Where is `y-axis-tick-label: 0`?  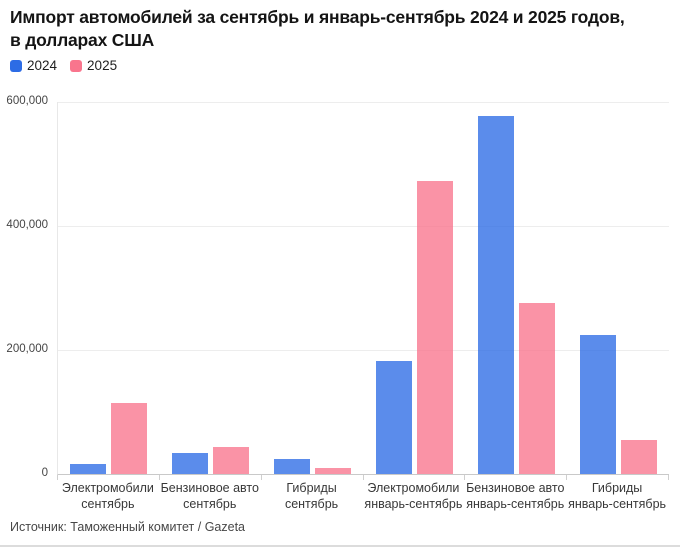 y-axis-tick-label: 0 is located at coordinates (44, 473).